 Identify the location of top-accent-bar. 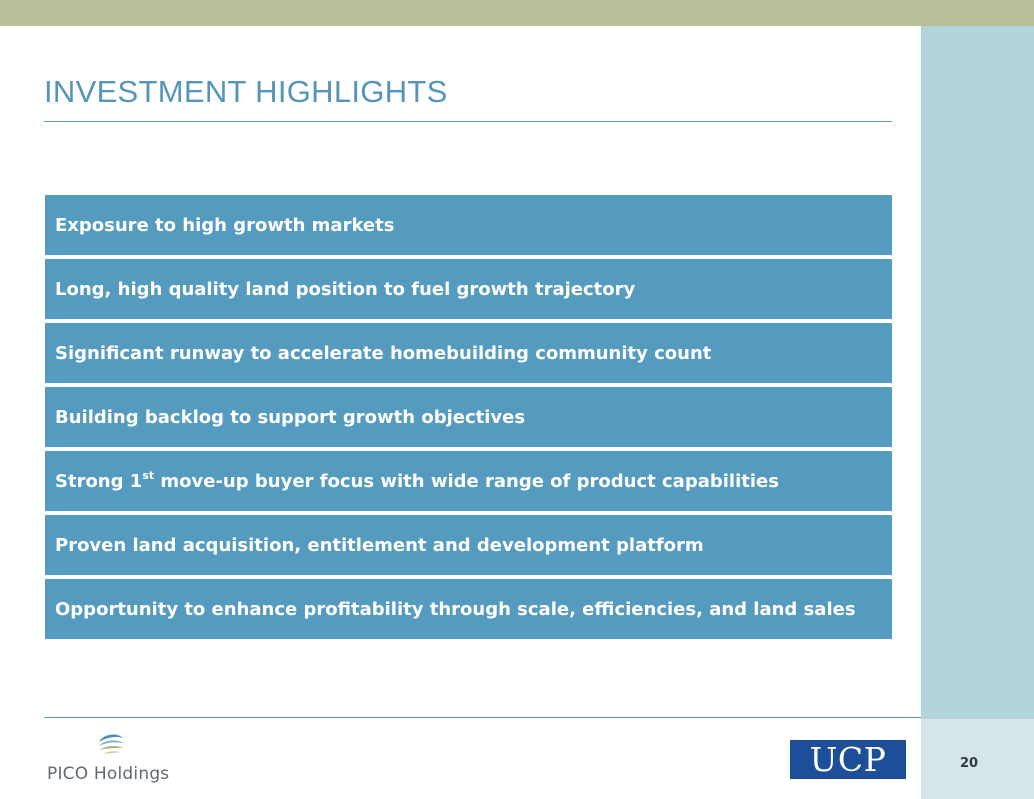
(517, 13).